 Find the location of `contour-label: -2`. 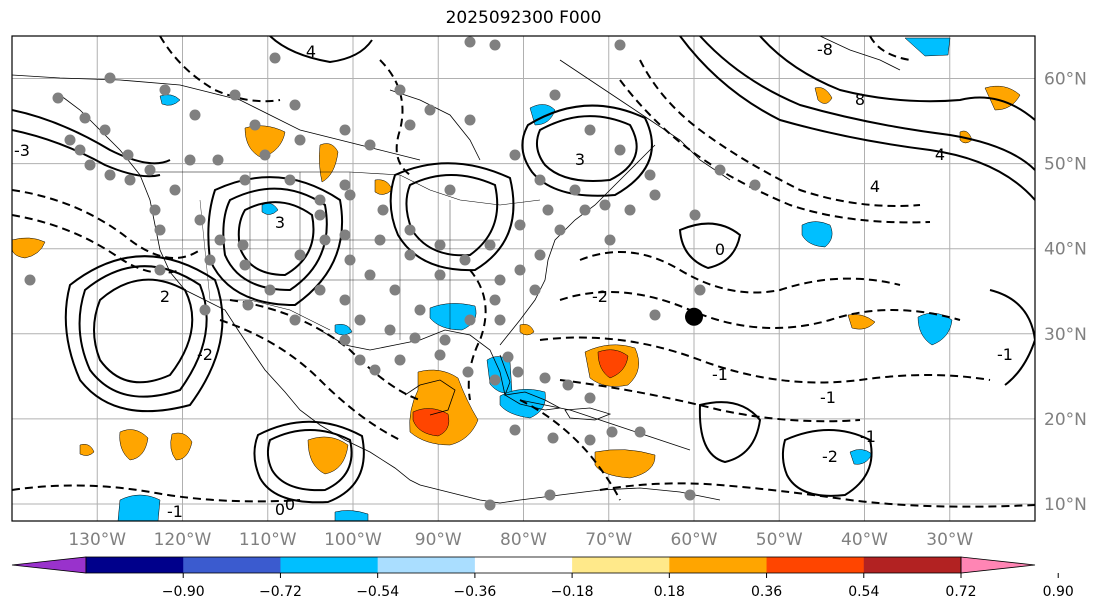

contour-label: -2 is located at coordinates (205, 354).